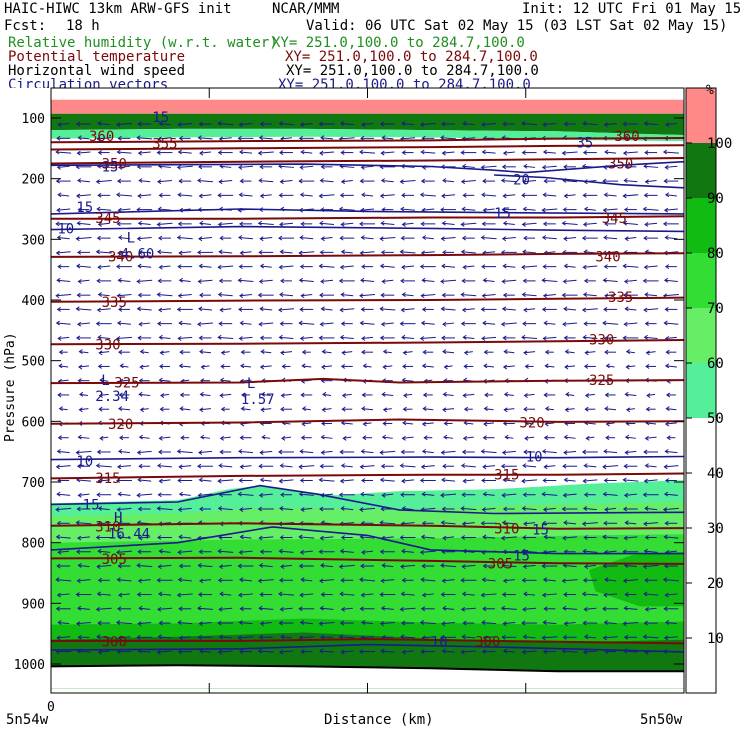  What do you see at coordinates (715, 199) in the screenshot?
I see `colorbar-tick-label: 90` at bounding box center [715, 199].